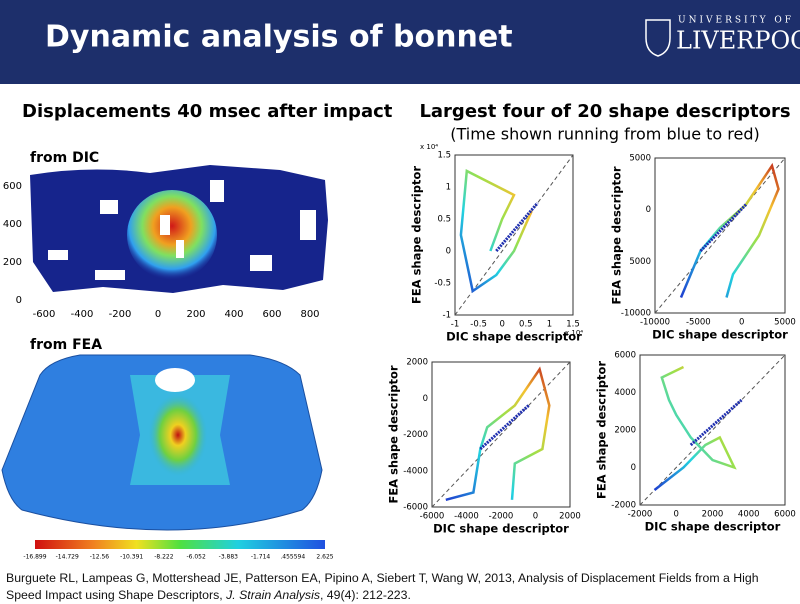 The height and width of the screenshot is (604, 800). What do you see at coordinates (12, 262) in the screenshot?
I see `dic-y-tick: 200` at bounding box center [12, 262].